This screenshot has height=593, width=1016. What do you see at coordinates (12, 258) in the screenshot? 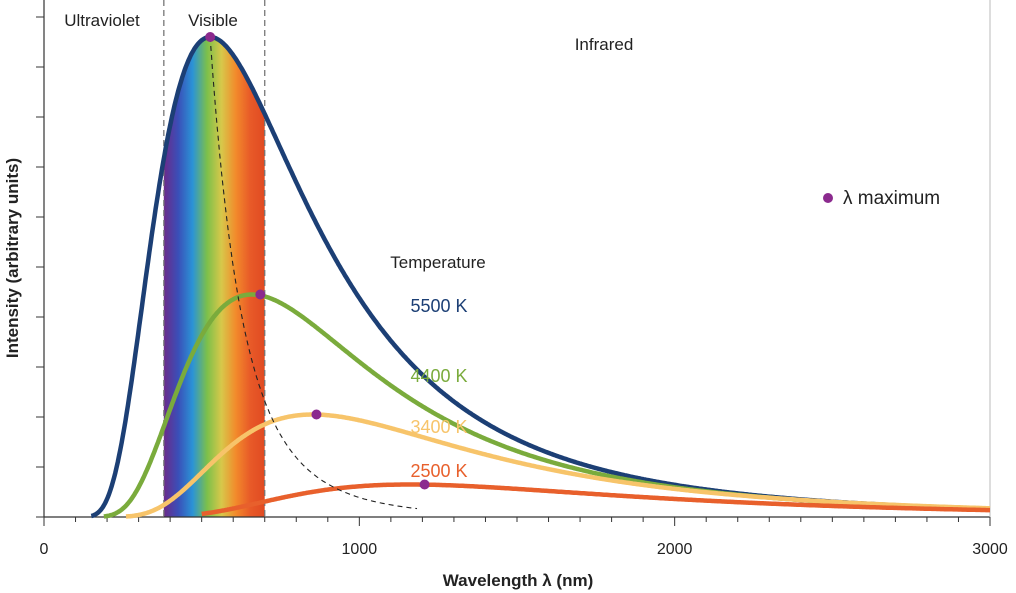
I see `y-axis-title: Intensity (arbitrary units)` at bounding box center [12, 258].